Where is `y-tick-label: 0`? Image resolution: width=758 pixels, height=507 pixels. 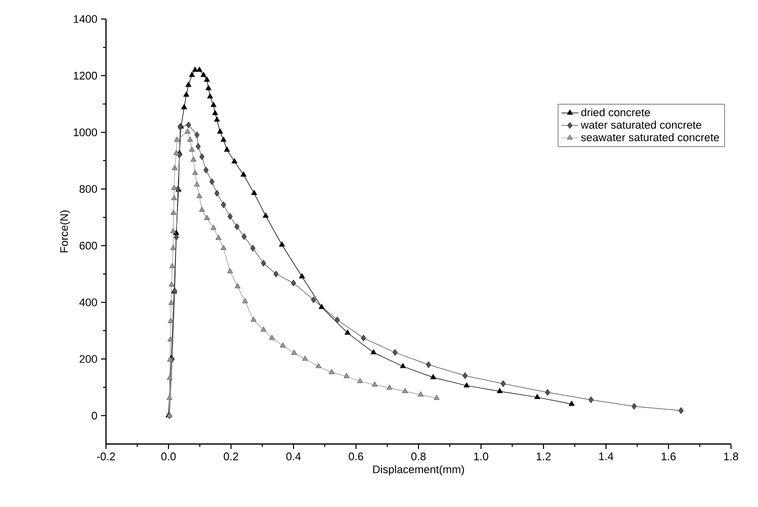
y-tick-label: 0 is located at coordinates (95, 416).